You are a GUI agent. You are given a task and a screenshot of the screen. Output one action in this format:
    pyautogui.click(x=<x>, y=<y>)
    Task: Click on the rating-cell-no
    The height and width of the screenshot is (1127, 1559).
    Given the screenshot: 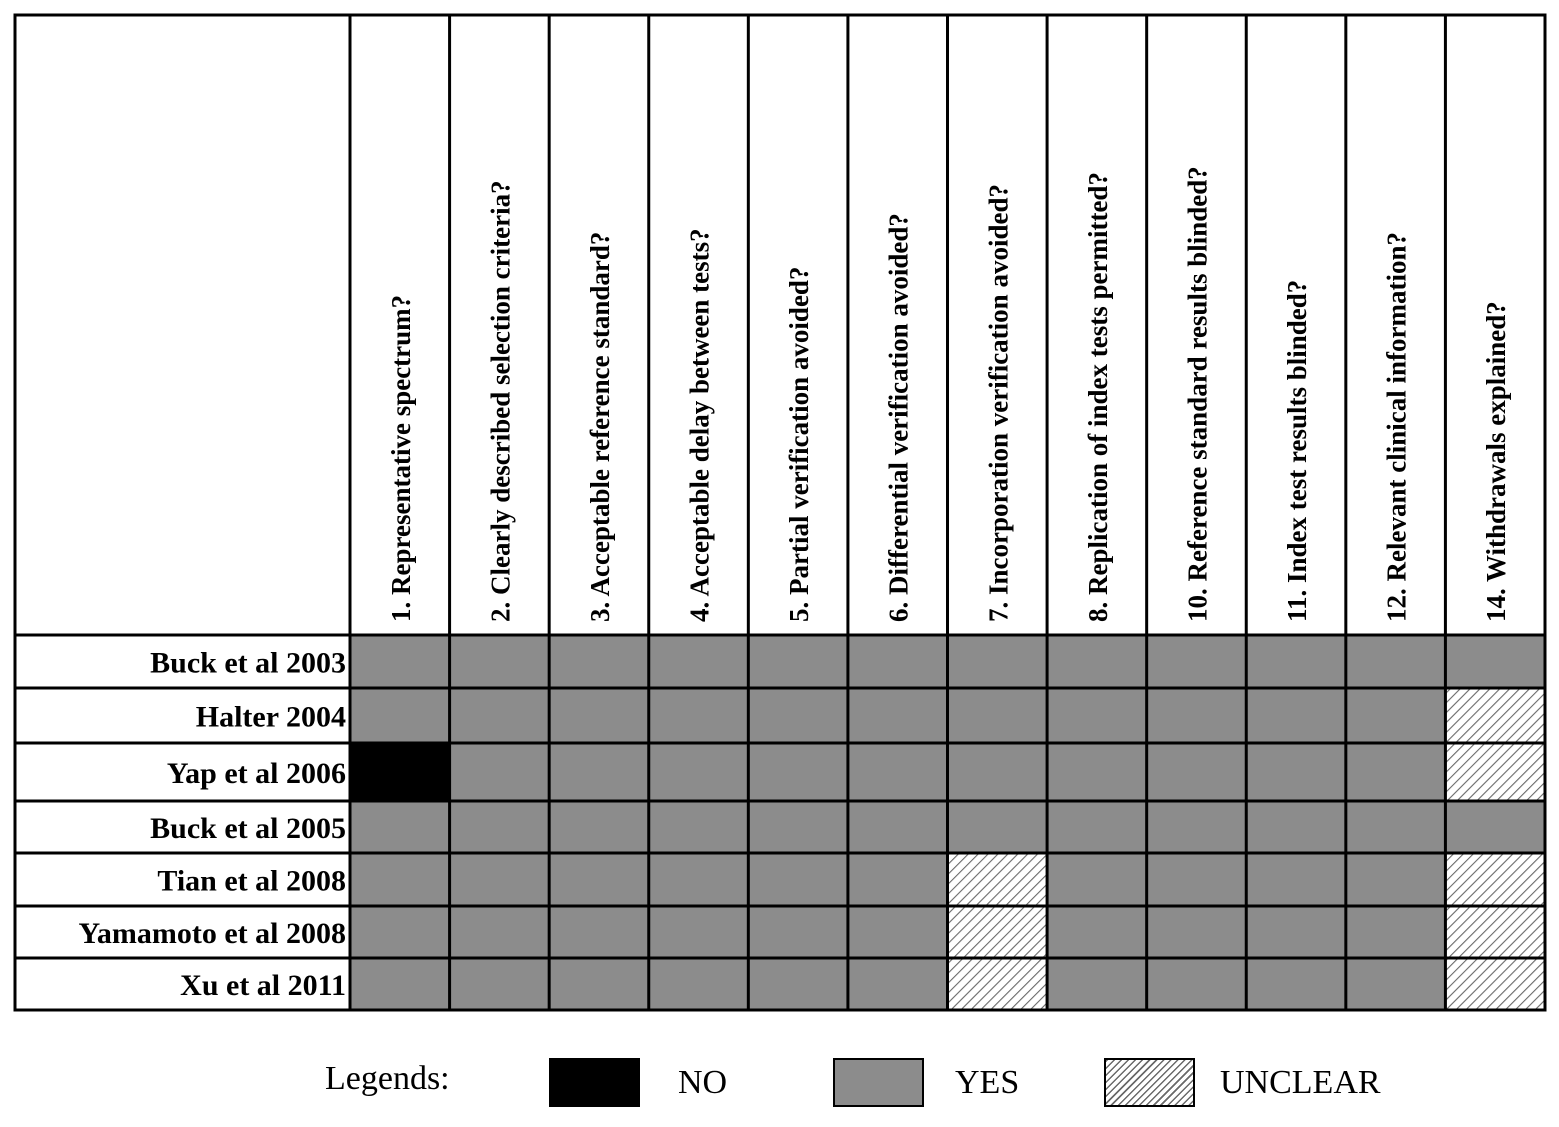 What is the action you would take?
    pyautogui.click(x=400, y=772)
    